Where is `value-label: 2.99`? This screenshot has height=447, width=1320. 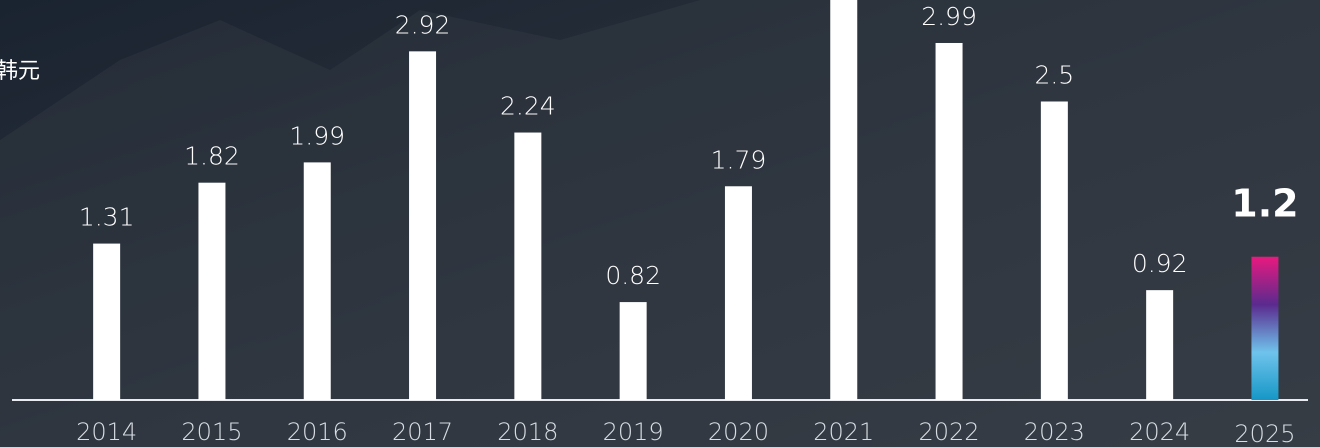 value-label: 2.99 is located at coordinates (949, 16).